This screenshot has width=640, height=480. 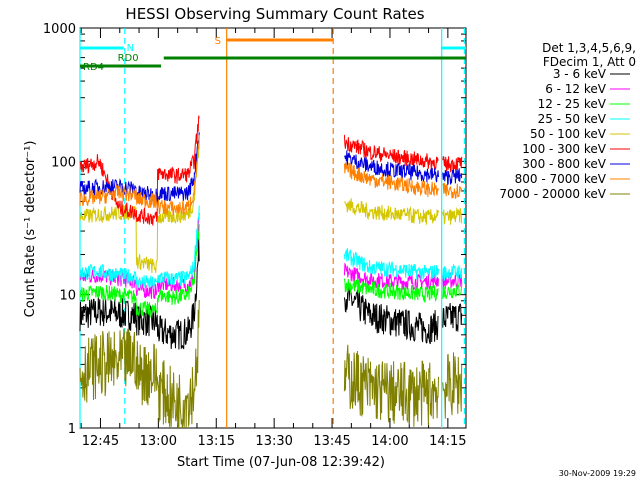 What do you see at coordinates (447, 441) in the screenshot?
I see `x-tick-label: 14:15` at bounding box center [447, 441].